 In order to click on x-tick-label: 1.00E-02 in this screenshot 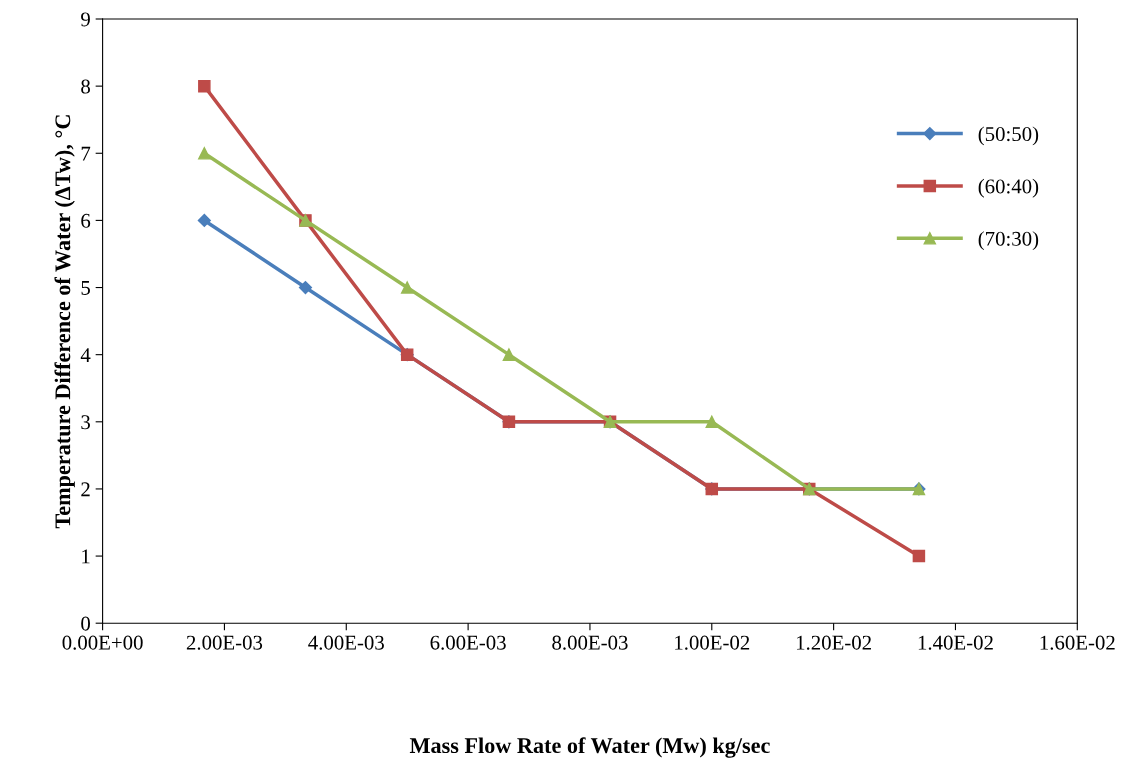, I will do `click(712, 642)`.